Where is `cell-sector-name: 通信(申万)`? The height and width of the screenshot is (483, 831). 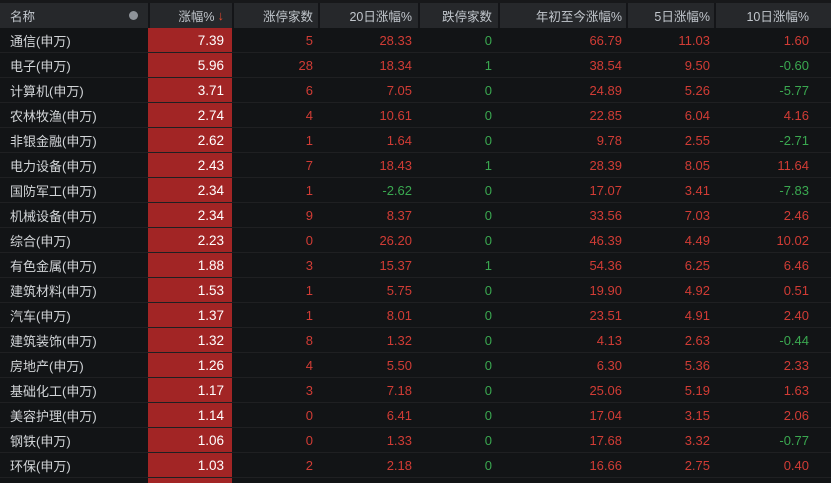 cell-sector-name: 通信(申万) is located at coordinates (40, 41).